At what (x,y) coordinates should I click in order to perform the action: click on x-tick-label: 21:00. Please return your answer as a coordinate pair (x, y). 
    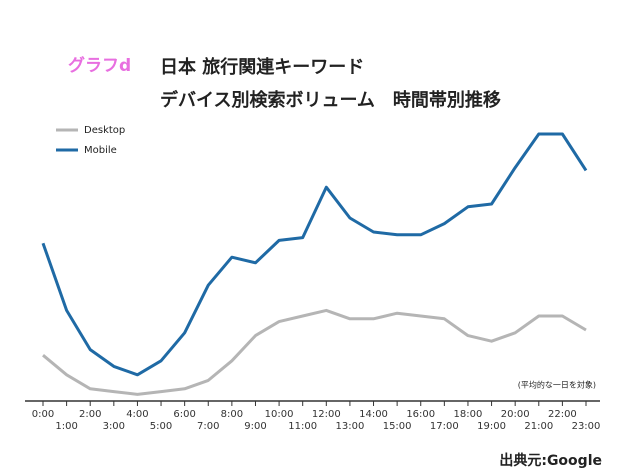
    Looking at the image, I should click on (538, 426).